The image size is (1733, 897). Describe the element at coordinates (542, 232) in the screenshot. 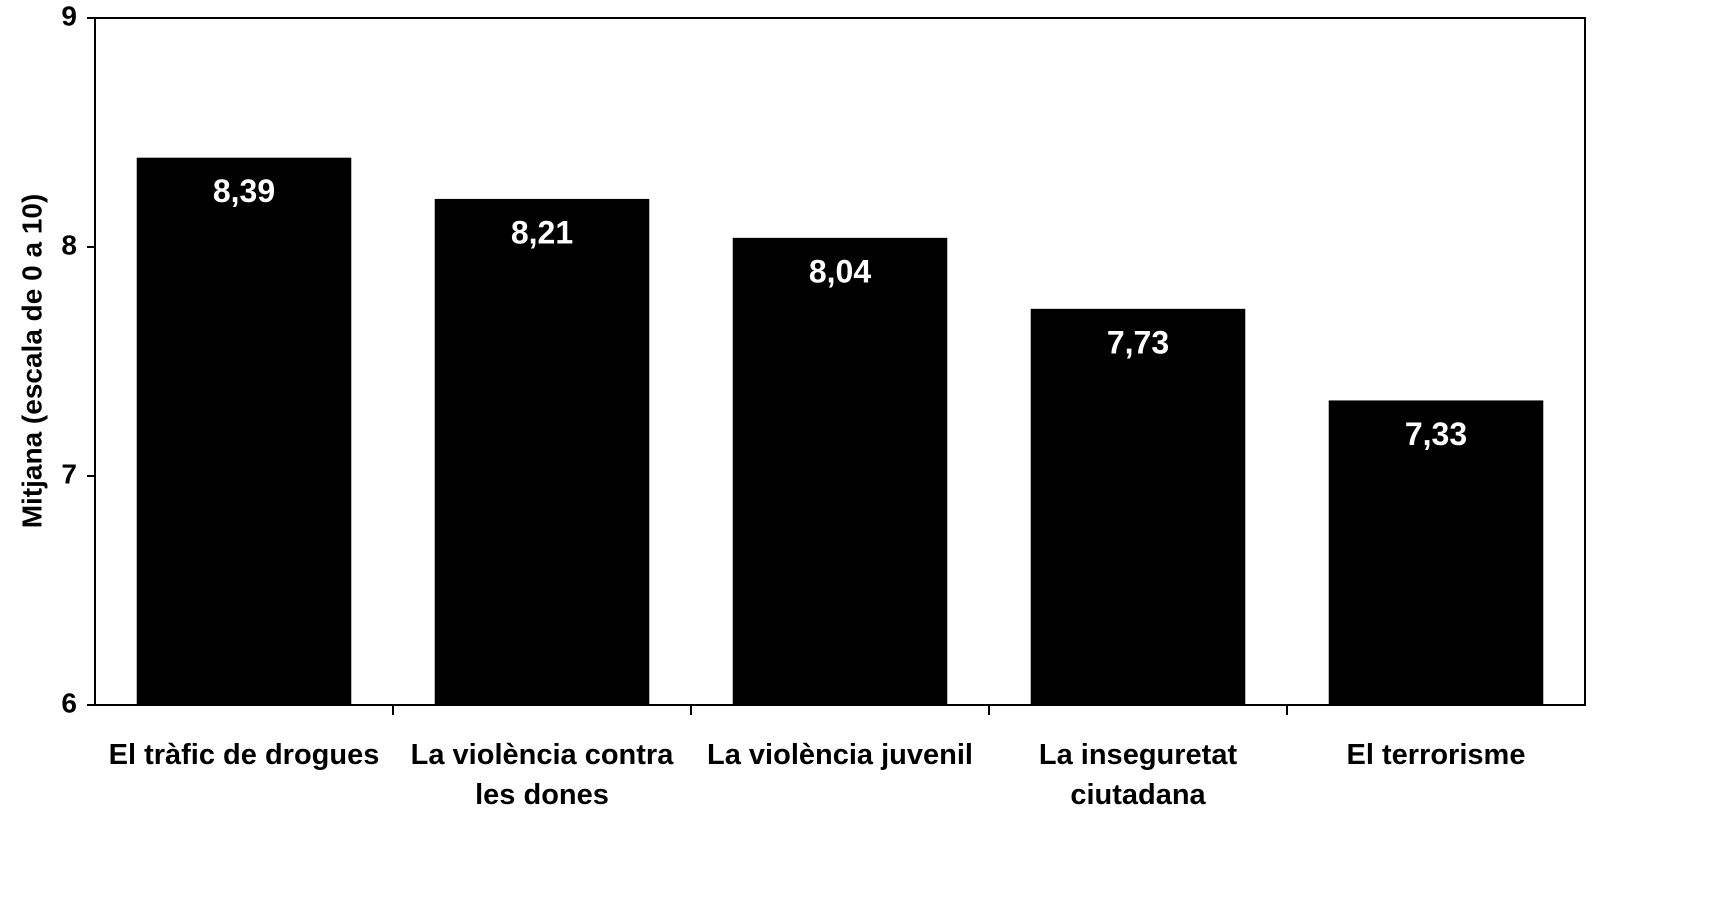

I see `value-label: 8,21` at that location.